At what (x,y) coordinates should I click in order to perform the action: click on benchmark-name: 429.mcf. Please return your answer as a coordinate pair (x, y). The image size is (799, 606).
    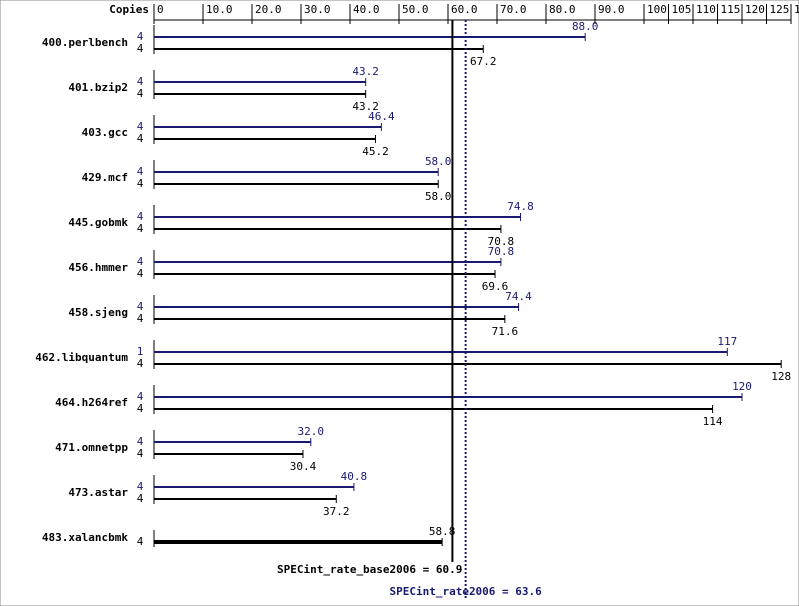
    Looking at the image, I should click on (105, 177).